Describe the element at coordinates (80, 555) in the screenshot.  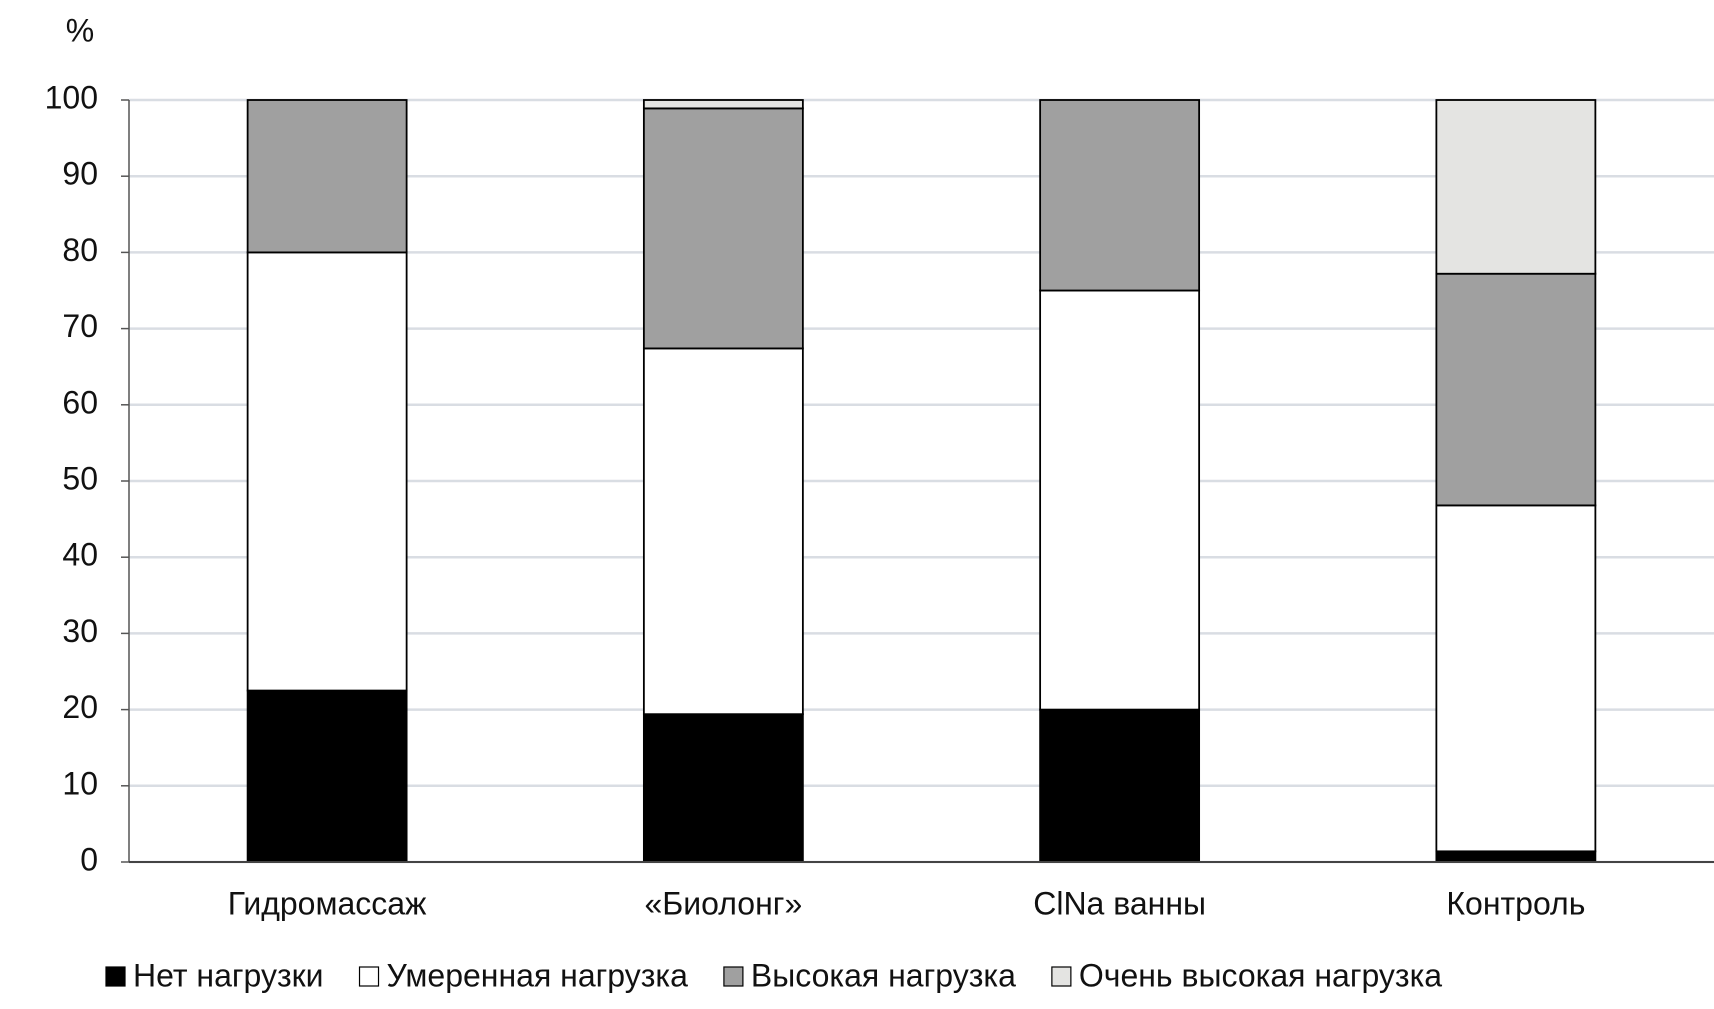
I see `y-tick-label: 40` at that location.